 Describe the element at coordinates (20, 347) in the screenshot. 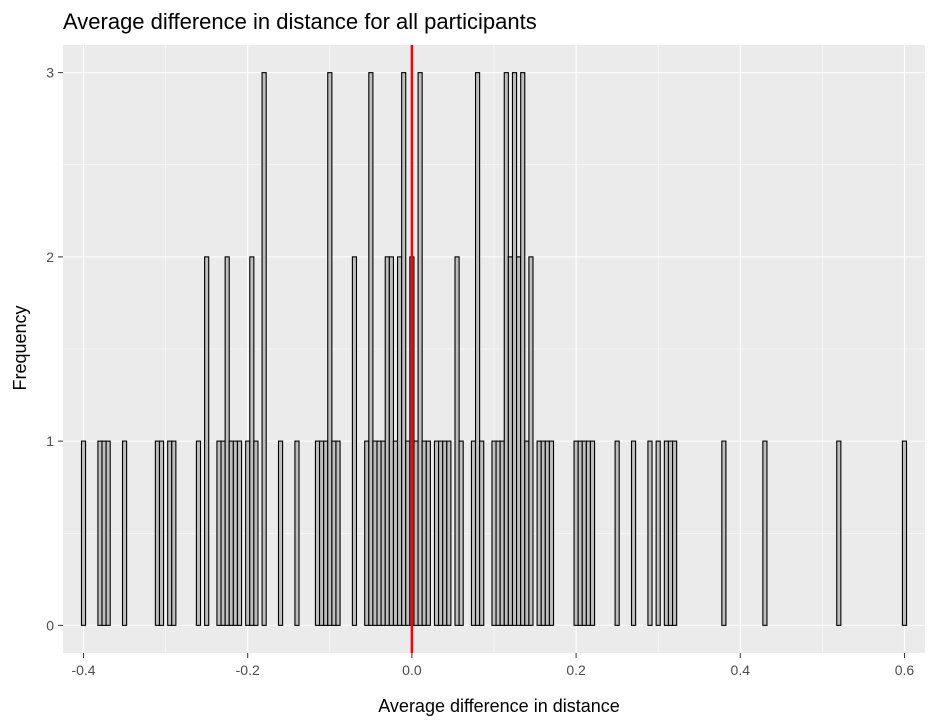

I see `y-axis-title: Frequency` at that location.